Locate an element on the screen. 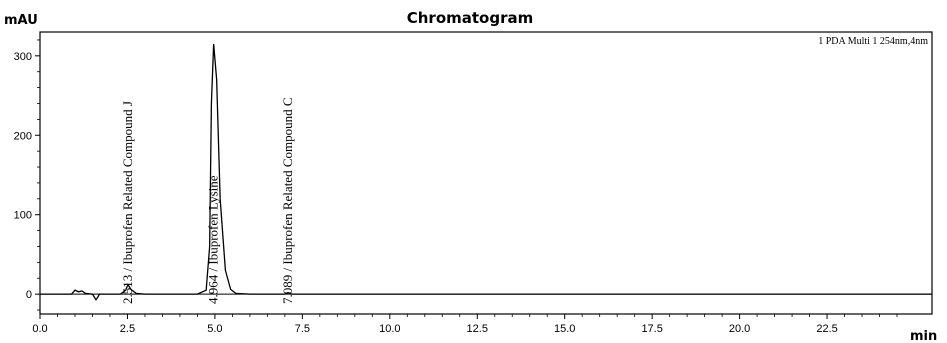 This screenshot has width=947, height=343. y-tick-label: 100 is located at coordinates (23, 216).